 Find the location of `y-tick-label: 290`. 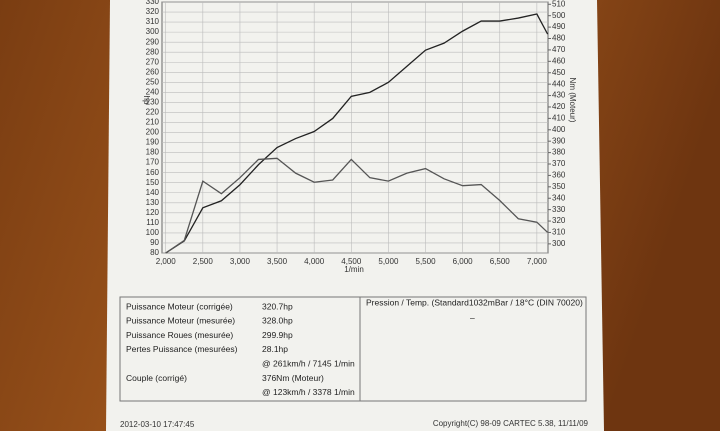

y-tick-label: 290 is located at coordinates (153, 41).